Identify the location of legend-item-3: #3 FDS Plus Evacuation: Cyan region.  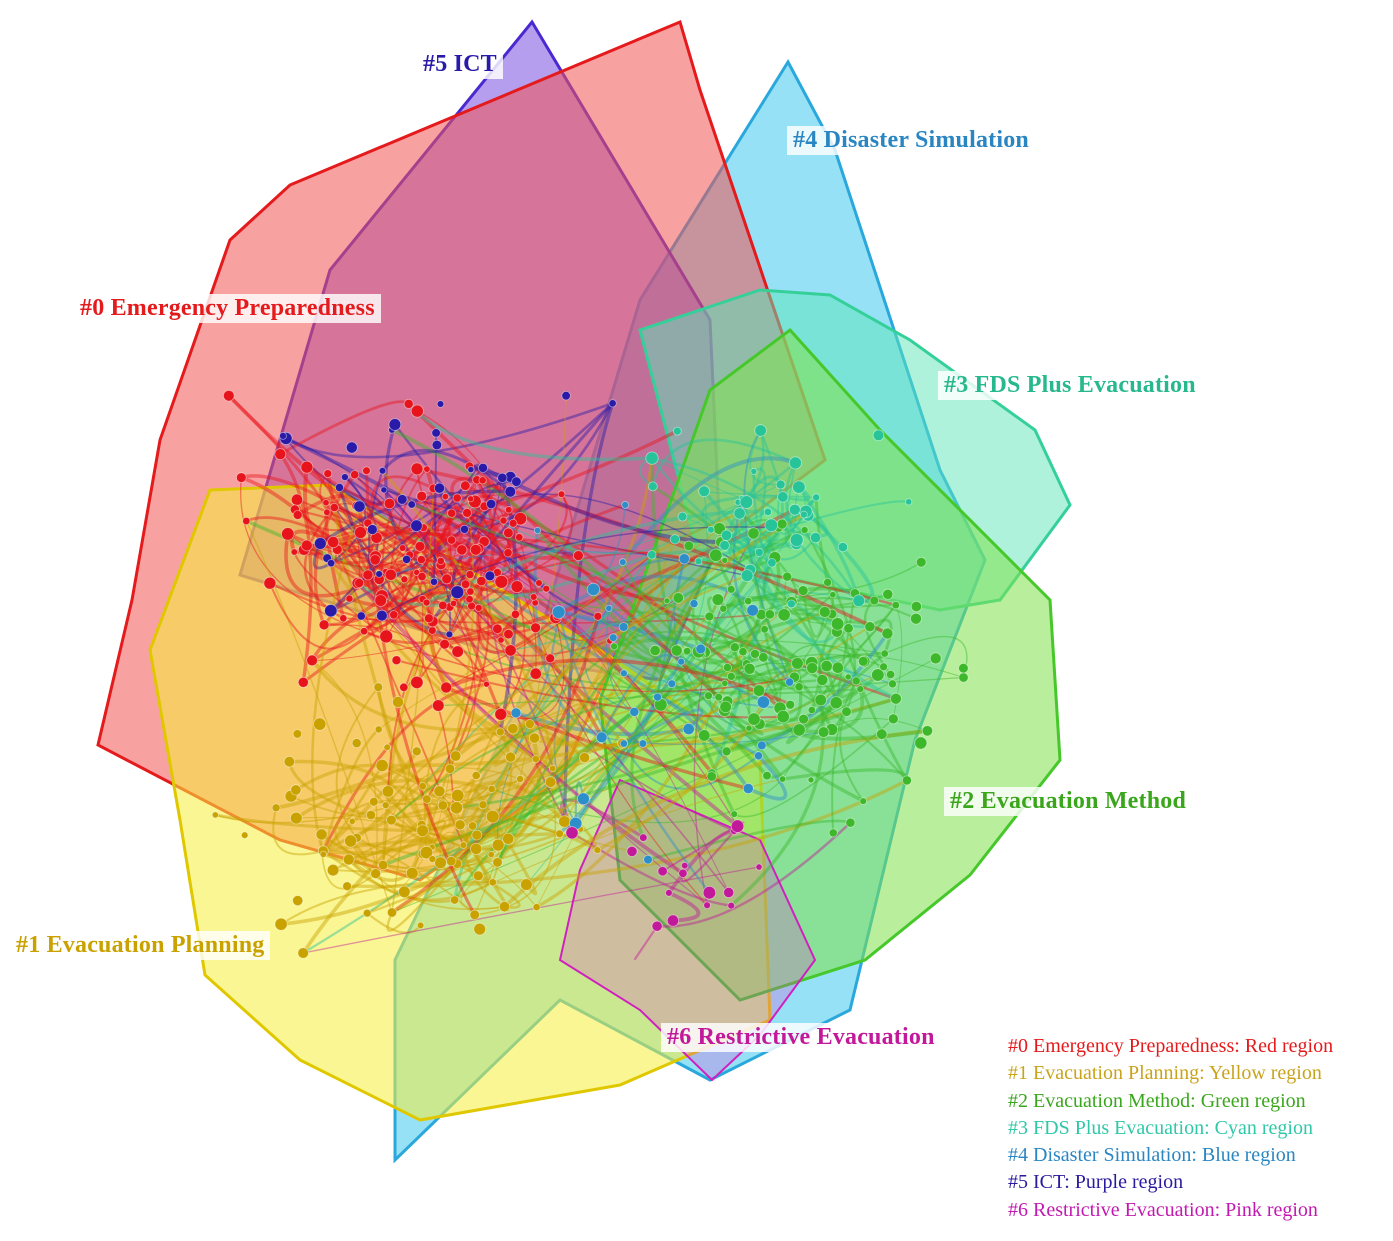
(1160, 1127).